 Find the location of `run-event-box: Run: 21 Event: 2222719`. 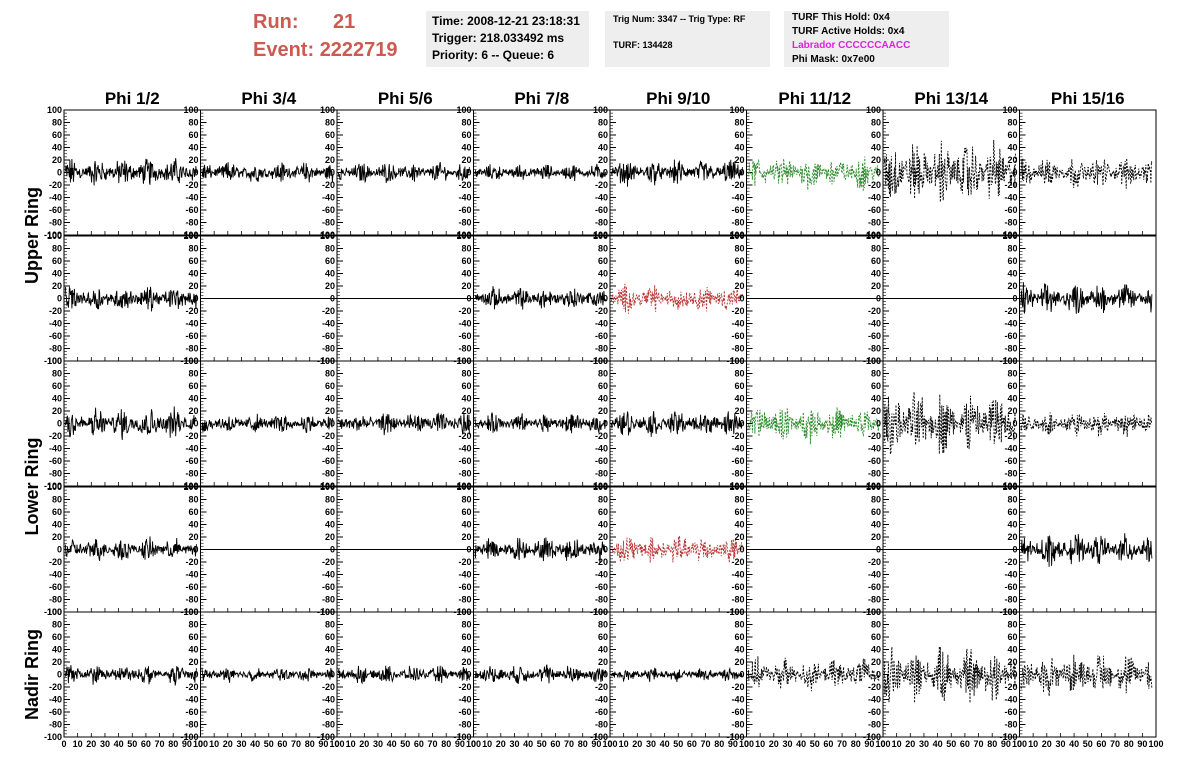

run-event-box: Run: 21 Event: 2222719 is located at coordinates (333, 36).